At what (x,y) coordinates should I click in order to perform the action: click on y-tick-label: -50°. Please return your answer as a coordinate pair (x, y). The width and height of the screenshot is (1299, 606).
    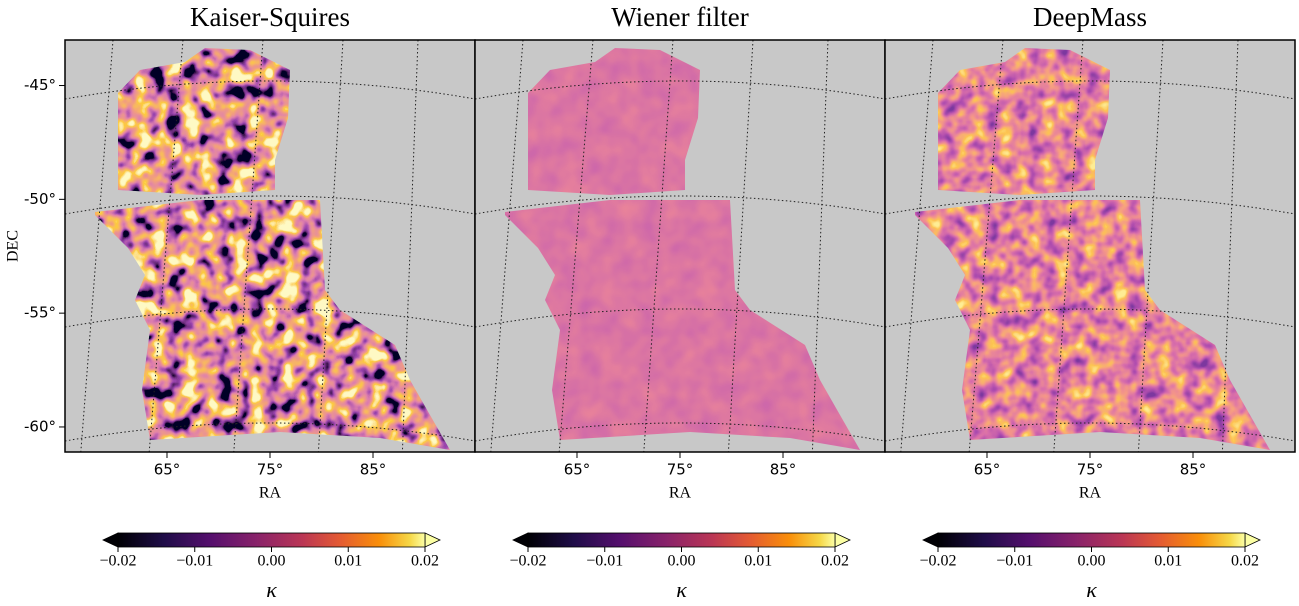
    Looking at the image, I should click on (40, 199).